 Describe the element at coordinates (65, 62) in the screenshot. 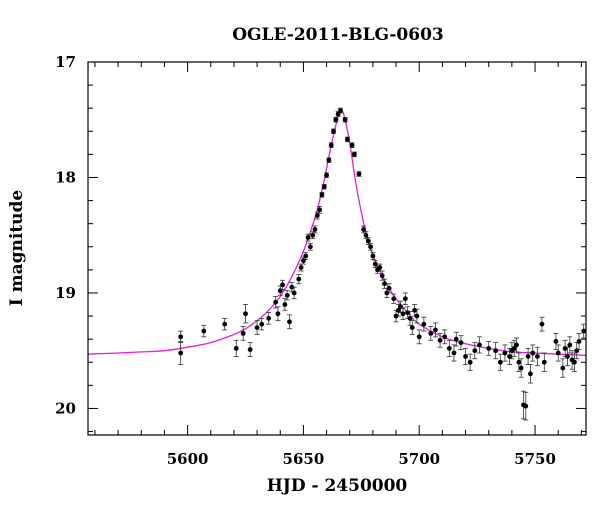

I see `y-tick-label: 17` at that location.